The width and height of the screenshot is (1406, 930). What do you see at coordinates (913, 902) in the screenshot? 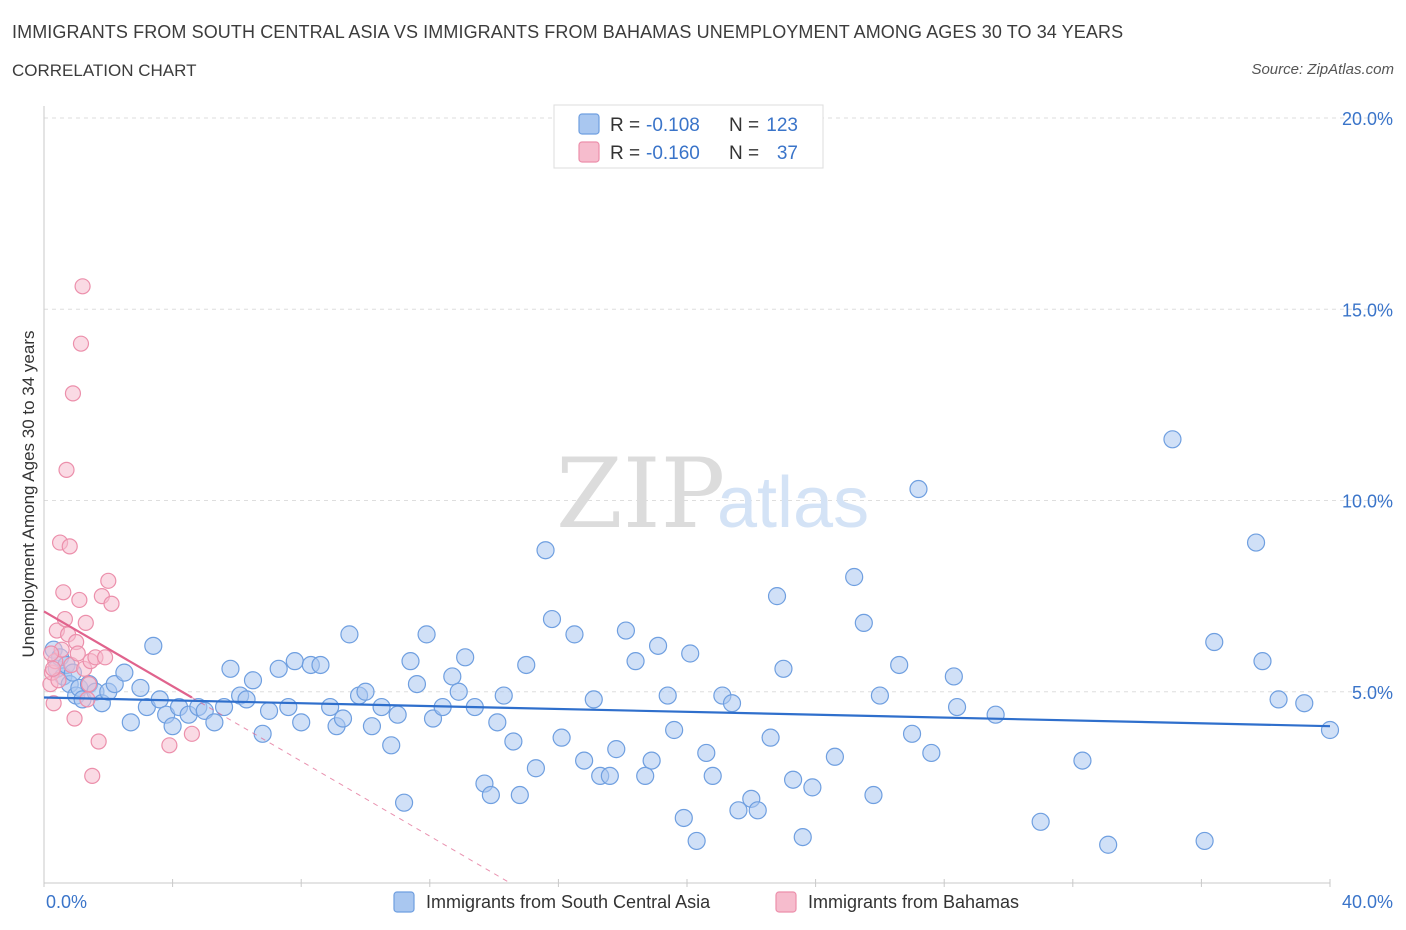
I see `bottom-legend-label-pink: Immigrants from Bahamas` at bounding box center [913, 902].